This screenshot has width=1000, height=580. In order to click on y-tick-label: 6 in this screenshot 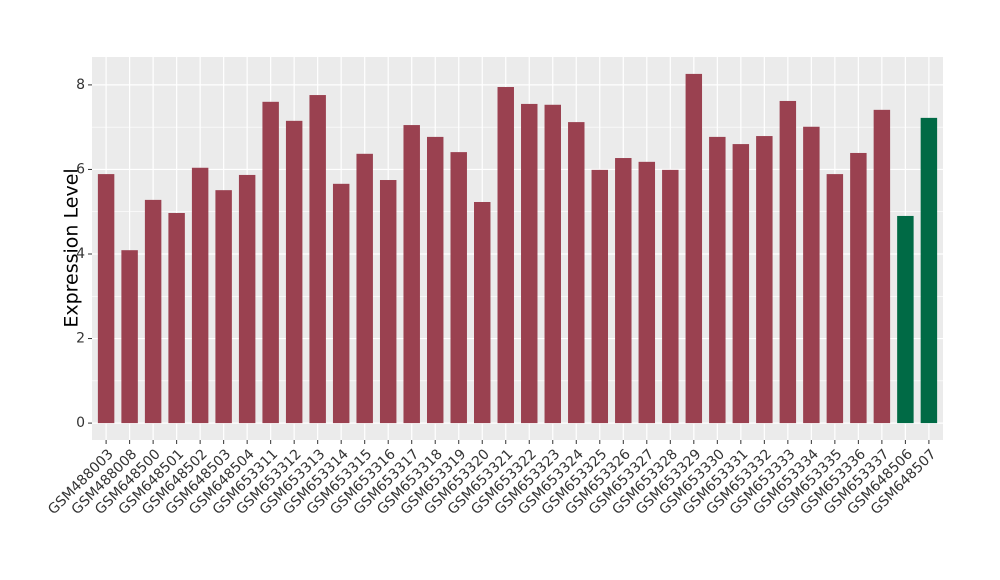, I will do `click(80, 169)`.